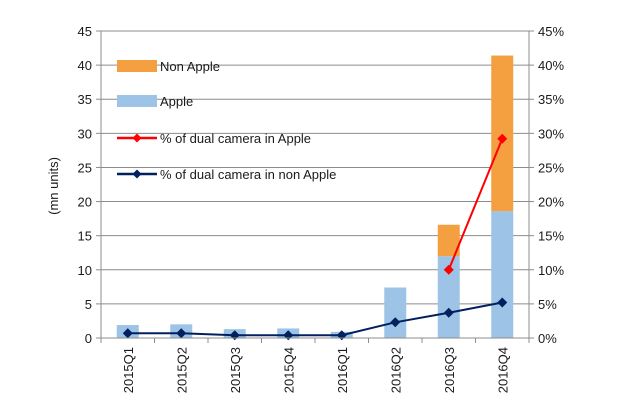  Describe the element at coordinates (342, 370) in the screenshot. I see `x-tick-label: 2016Q1` at that location.